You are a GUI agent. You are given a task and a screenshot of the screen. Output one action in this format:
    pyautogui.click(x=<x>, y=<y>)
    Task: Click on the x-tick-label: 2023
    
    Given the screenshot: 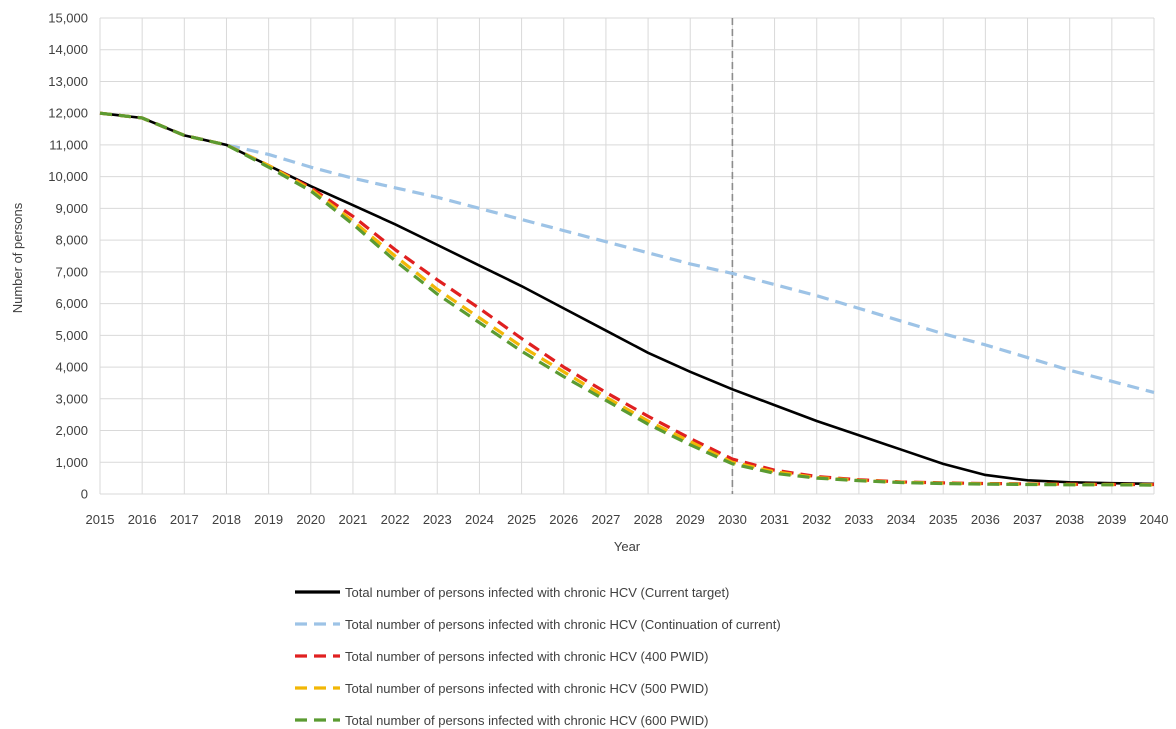 What is the action you would take?
    pyautogui.click(x=437, y=519)
    